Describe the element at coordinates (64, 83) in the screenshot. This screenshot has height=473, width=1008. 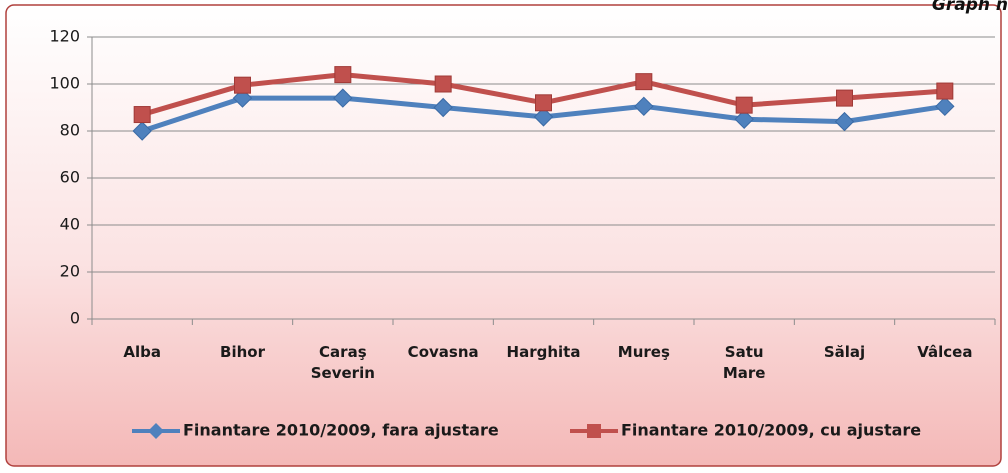
I see `y-tick-label: 100` at that location.